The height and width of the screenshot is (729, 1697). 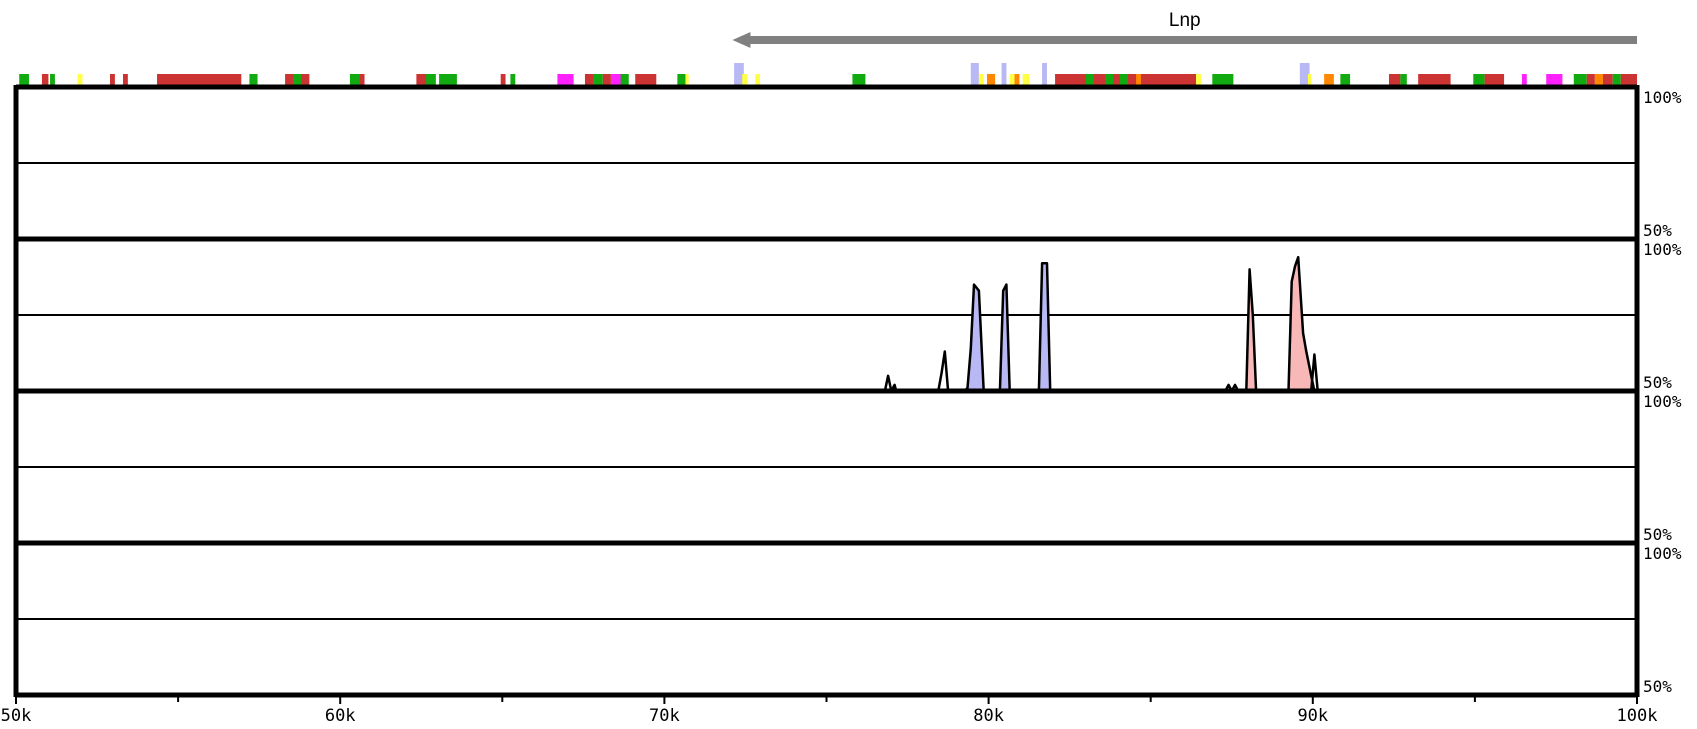 I want to click on x-tick-label: 90k, so click(x=1312, y=716).